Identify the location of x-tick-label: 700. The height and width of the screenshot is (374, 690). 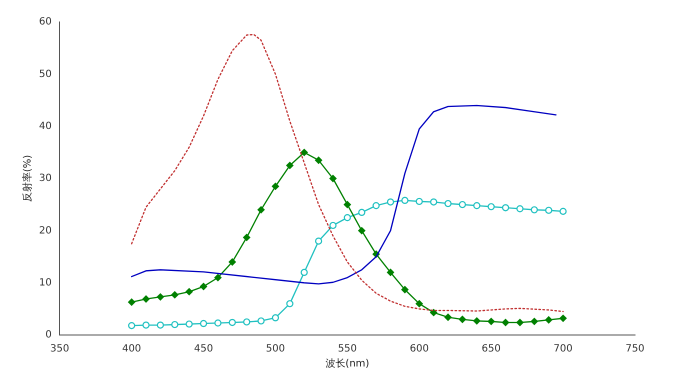
(563, 349).